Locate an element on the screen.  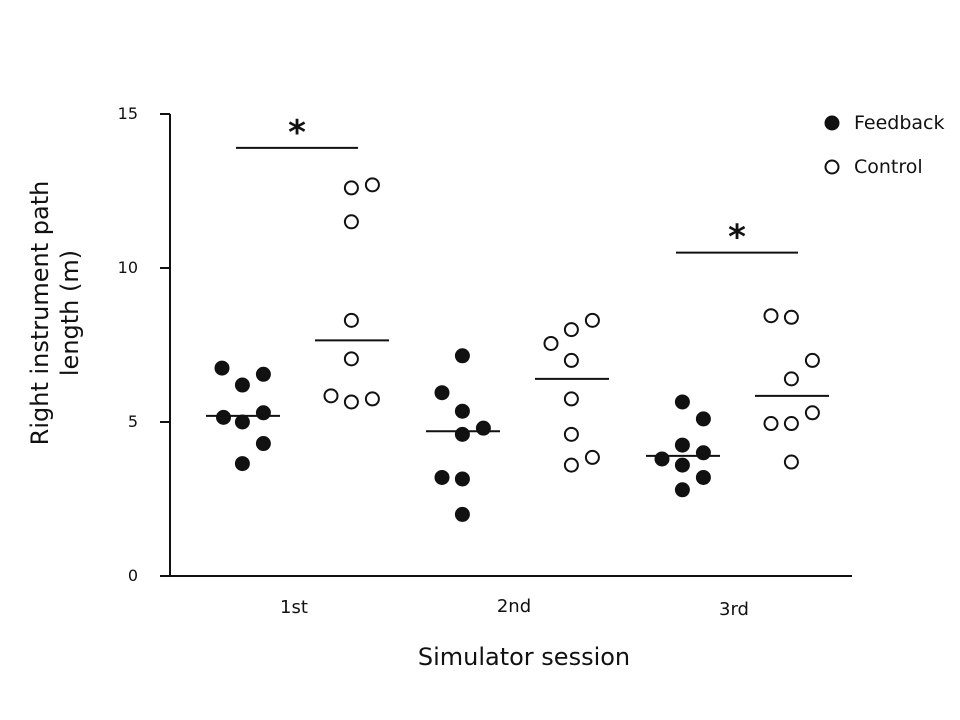
x-axis-title: Simulator session is located at coordinates (524, 657).